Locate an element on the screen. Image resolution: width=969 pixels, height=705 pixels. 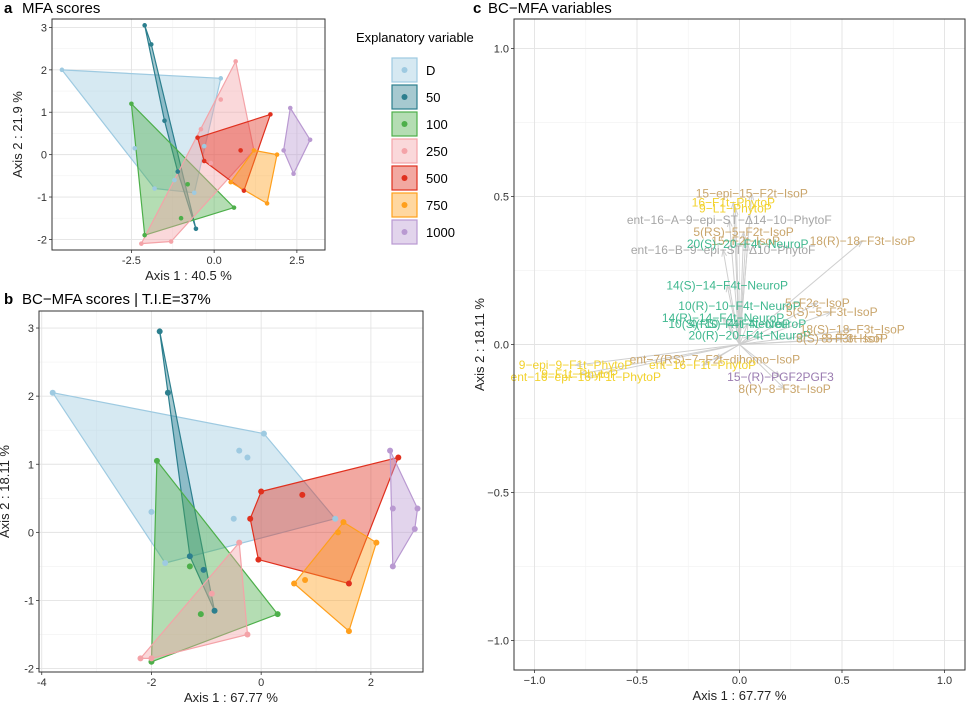
variable-label: 15−(R)−PGF2PGF3 is located at coordinates (780, 377).